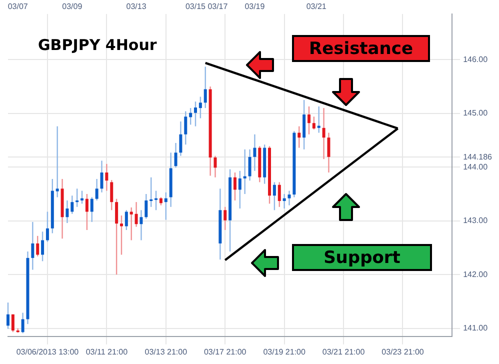 The height and width of the screenshot is (364, 499). What do you see at coordinates (403, 351) in the screenshot?
I see `x-tick-label: 03/23 21:00` at bounding box center [403, 351].